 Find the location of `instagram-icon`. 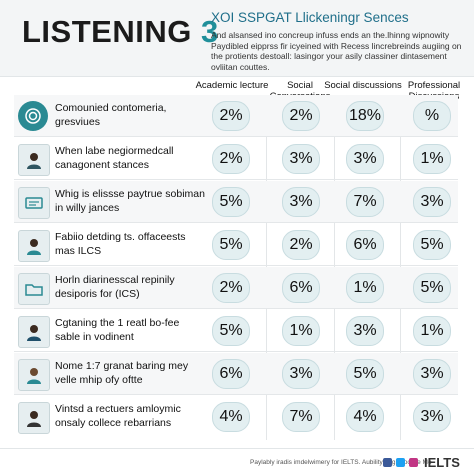

instagram-icon is located at coordinates (413, 462).